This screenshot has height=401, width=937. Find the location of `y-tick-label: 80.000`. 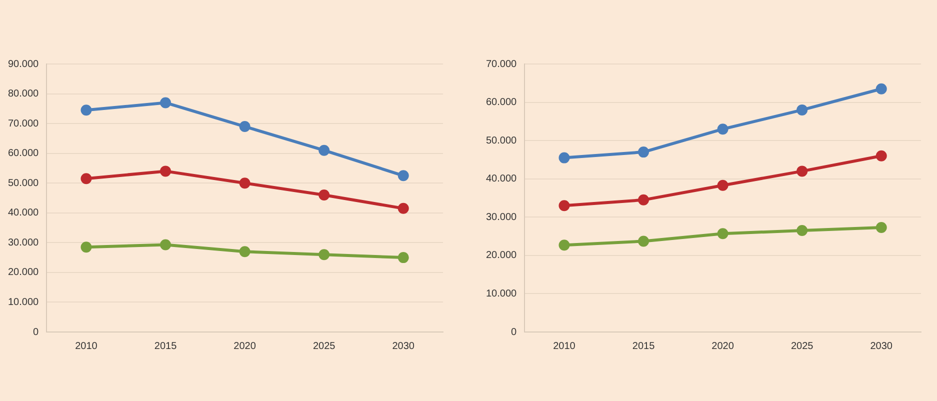

y-tick-label: 80.000 is located at coordinates (24, 94).